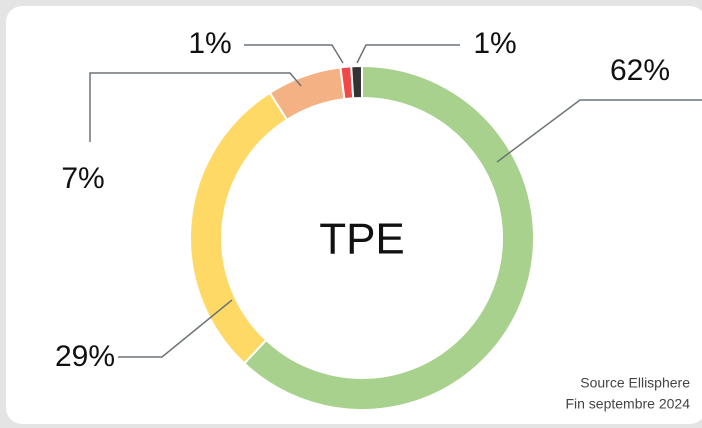  Describe the element at coordinates (85, 356) in the screenshot. I see `value-label: 29%` at that location.